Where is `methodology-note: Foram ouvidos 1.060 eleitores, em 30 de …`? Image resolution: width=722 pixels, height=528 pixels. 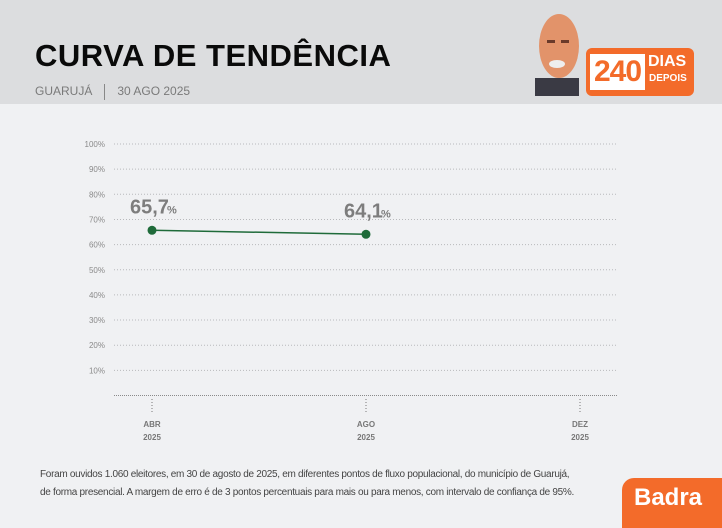 methodology-note: Foram ouvidos 1.060 eleitores, em 30 de … is located at coordinates (307, 484).